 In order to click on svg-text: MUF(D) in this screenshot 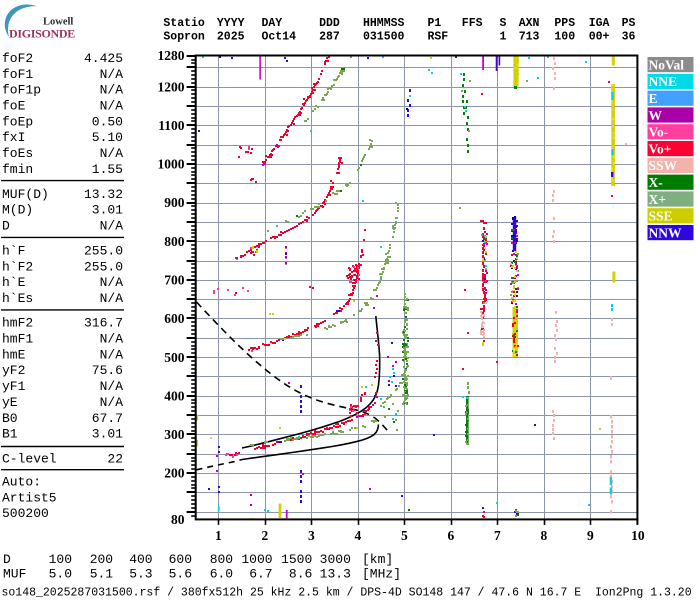, I will do `click(25, 194)`.